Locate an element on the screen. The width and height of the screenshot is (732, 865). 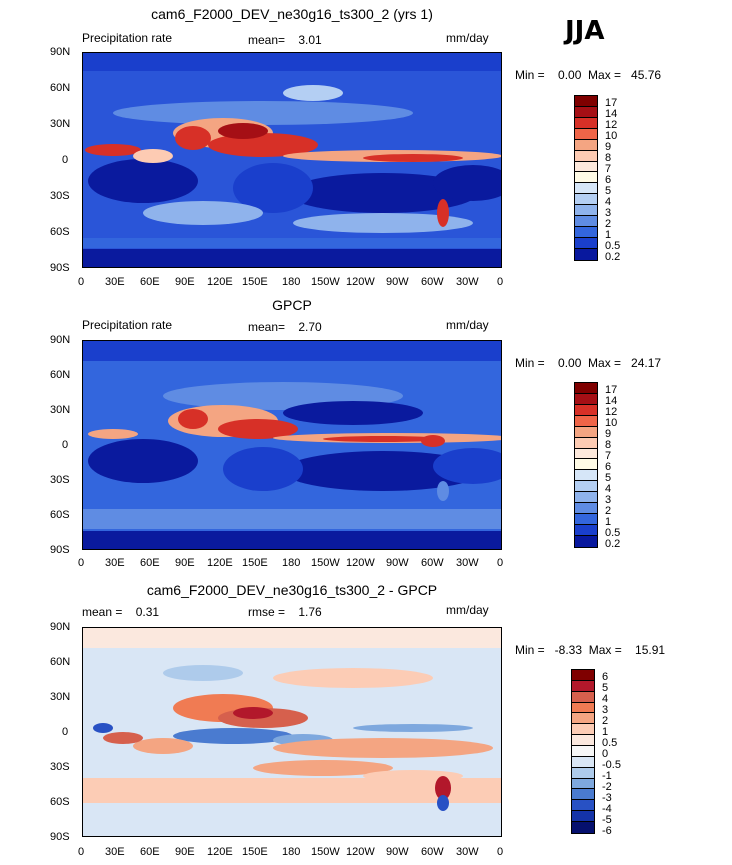
colorbar-label: -2 is located at coordinates (607, 787).